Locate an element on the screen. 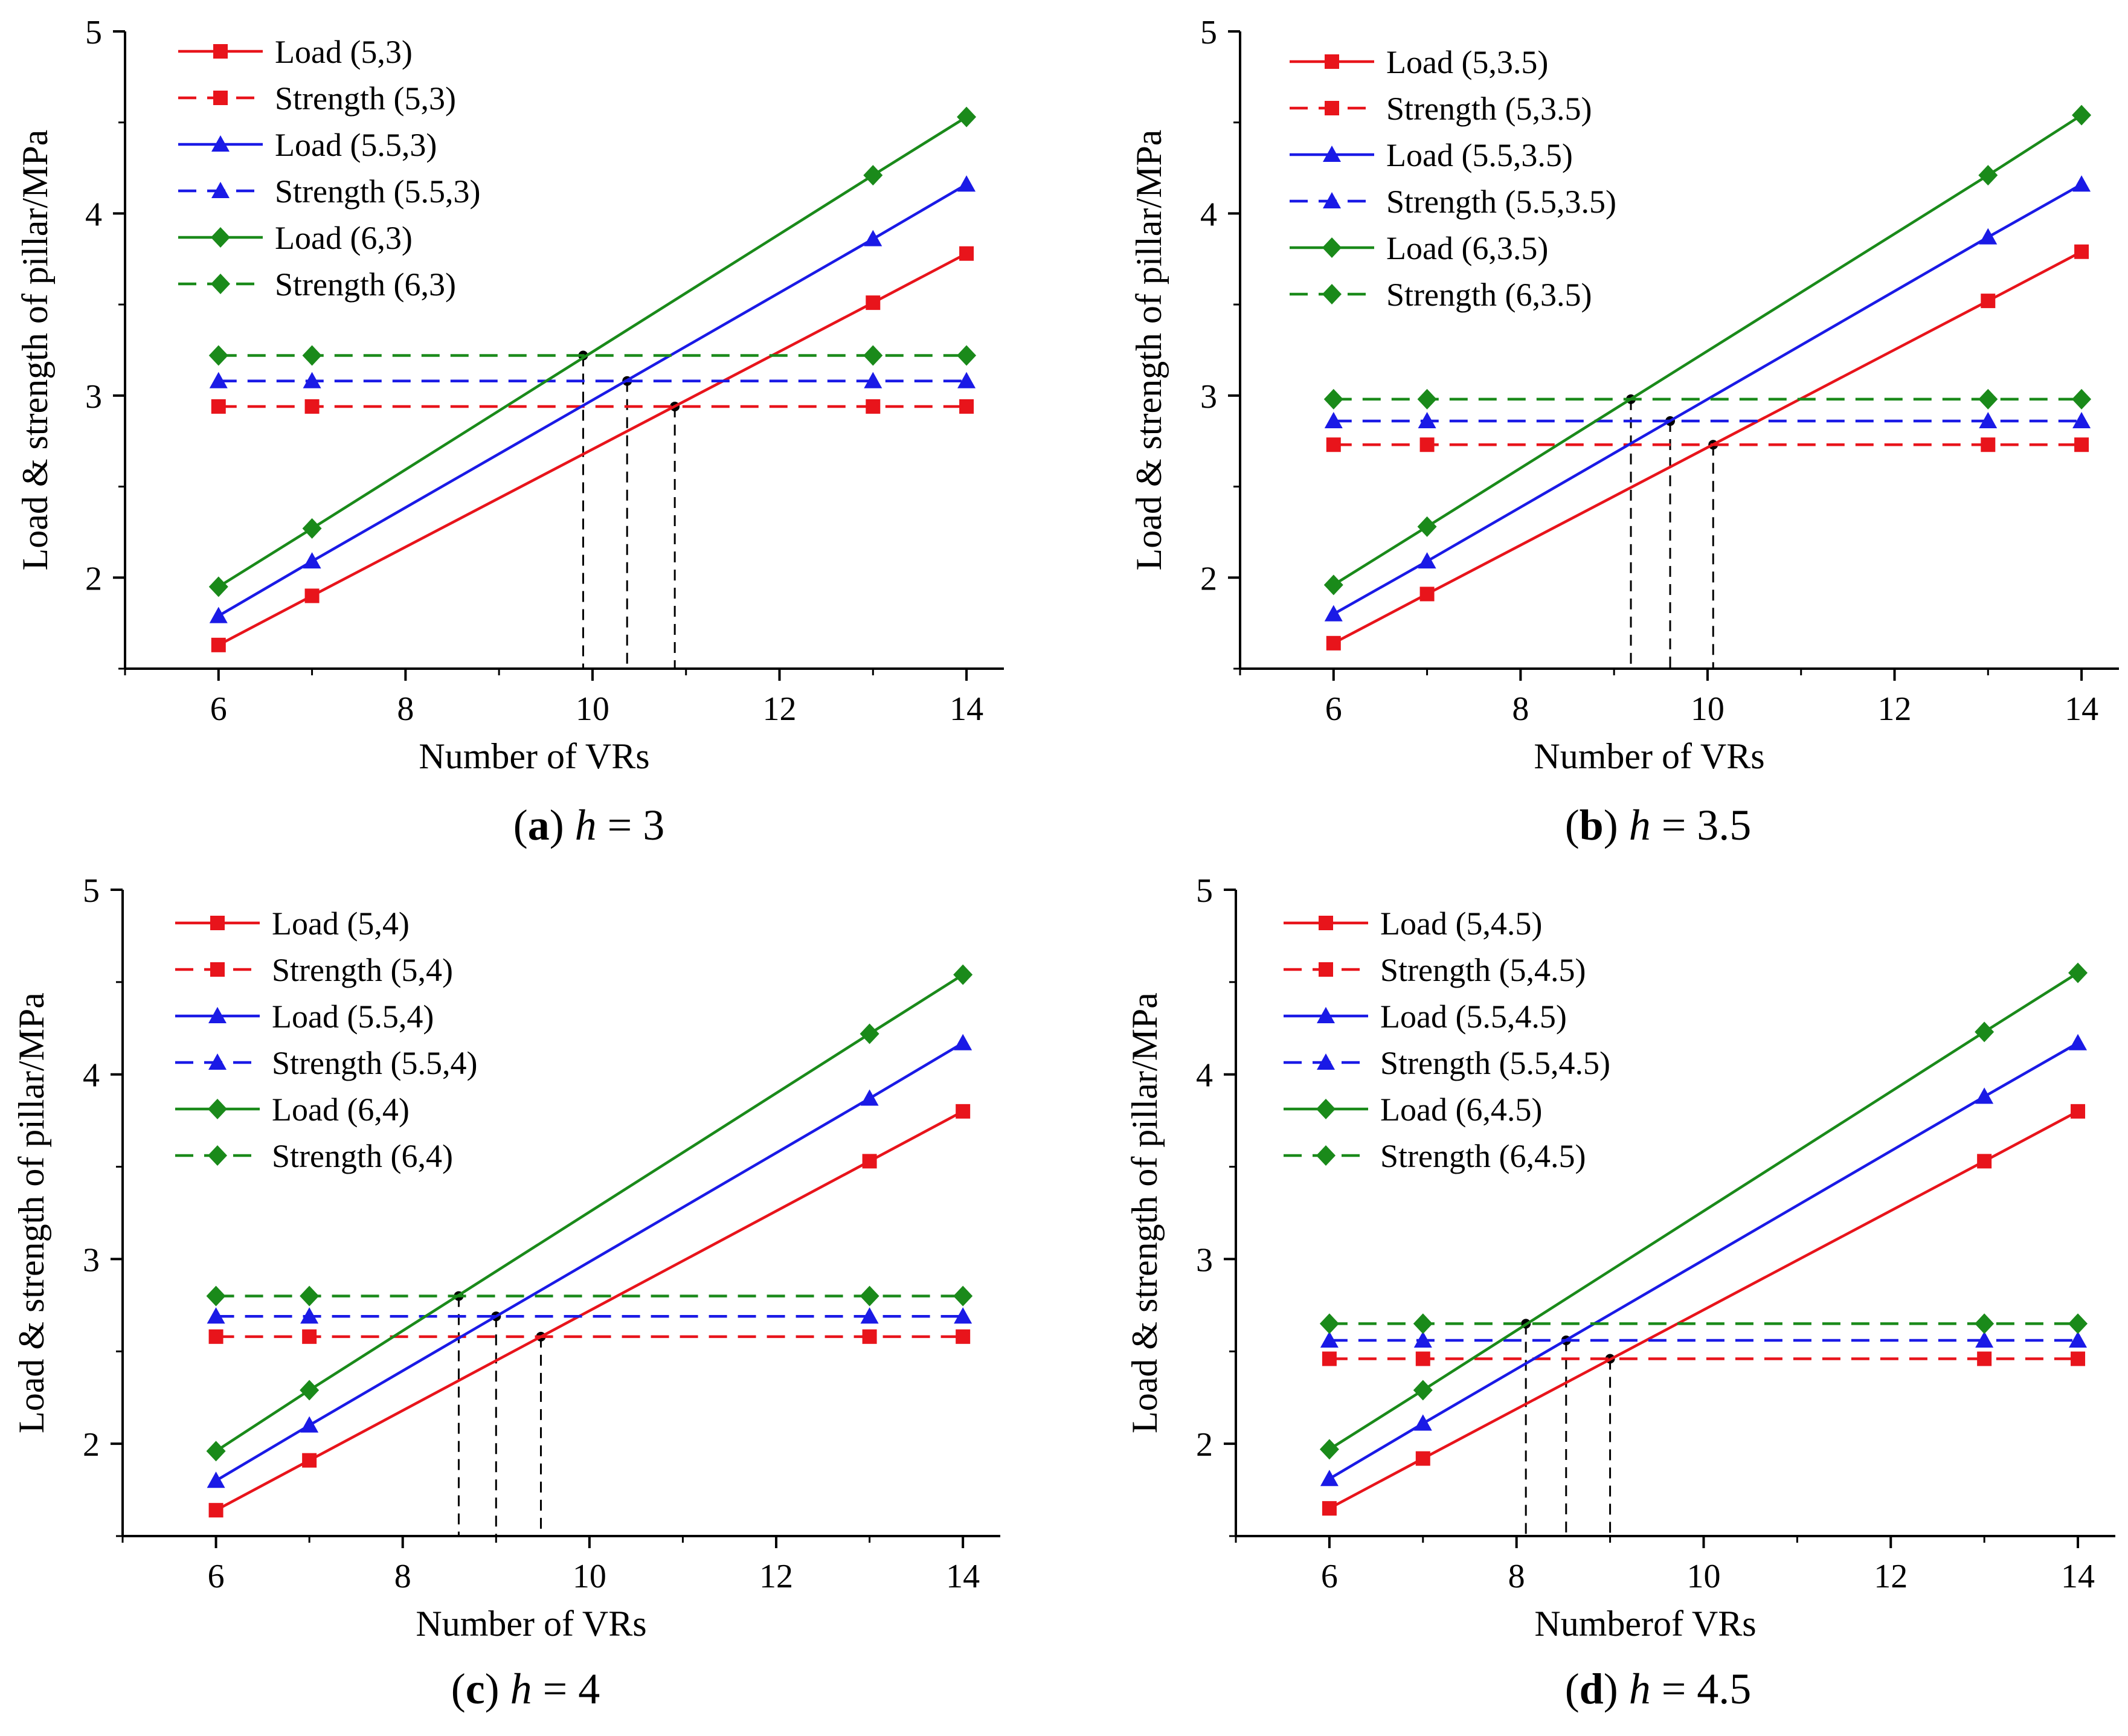 The image size is (2128, 1736). x-tick-label: 12 is located at coordinates (780, 709).